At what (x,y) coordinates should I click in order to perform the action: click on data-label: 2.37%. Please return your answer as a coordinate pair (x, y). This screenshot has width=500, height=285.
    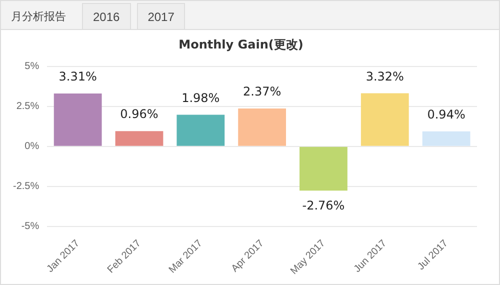
    Looking at the image, I should click on (262, 91).